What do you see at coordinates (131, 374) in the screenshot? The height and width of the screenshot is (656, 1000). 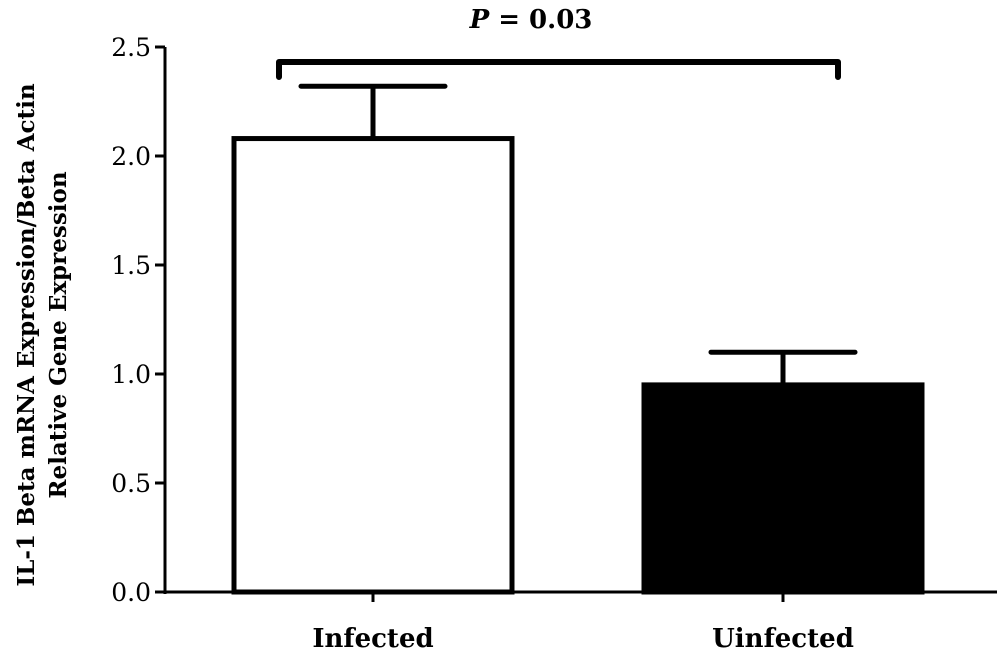 I see `y-tick-label: 1.0` at bounding box center [131, 374].